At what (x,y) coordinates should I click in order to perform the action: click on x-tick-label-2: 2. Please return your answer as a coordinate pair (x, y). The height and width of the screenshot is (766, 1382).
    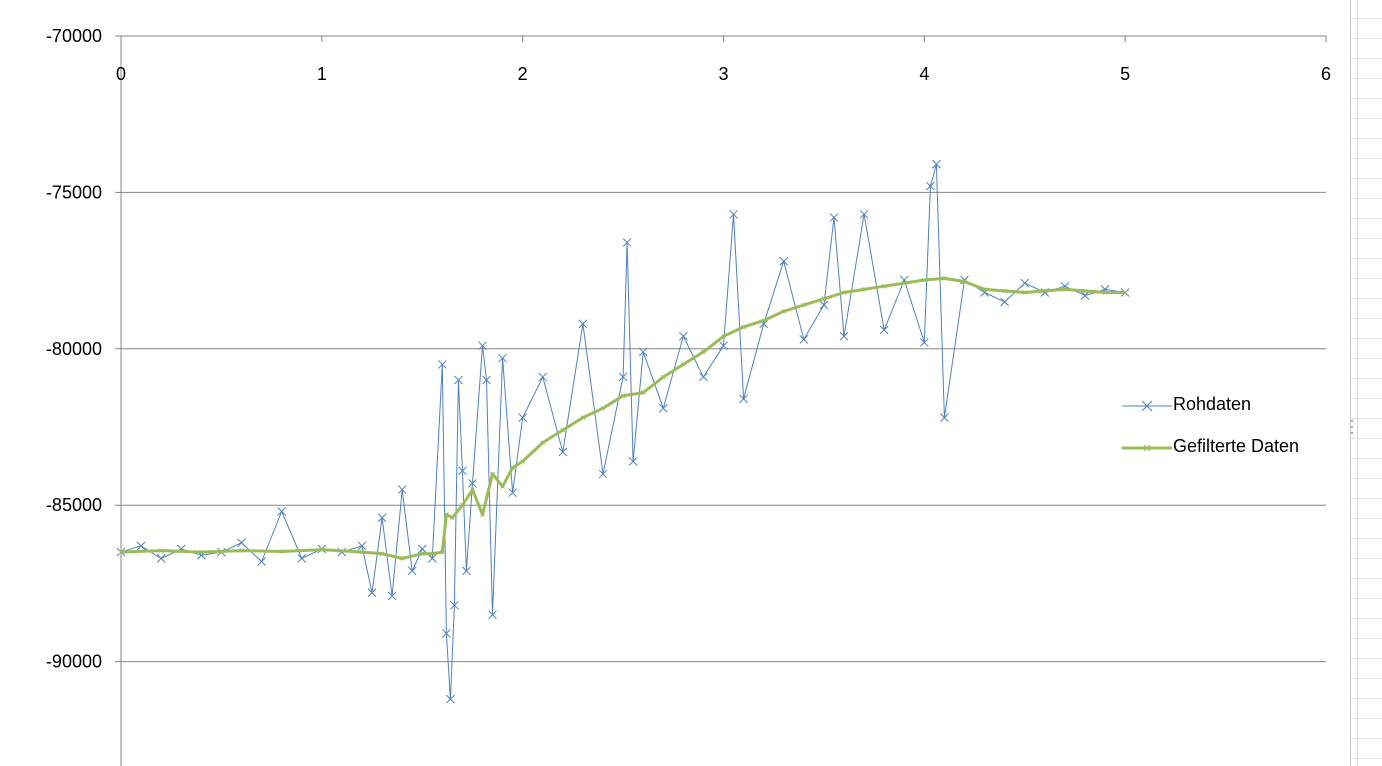
    Looking at the image, I should click on (523, 74).